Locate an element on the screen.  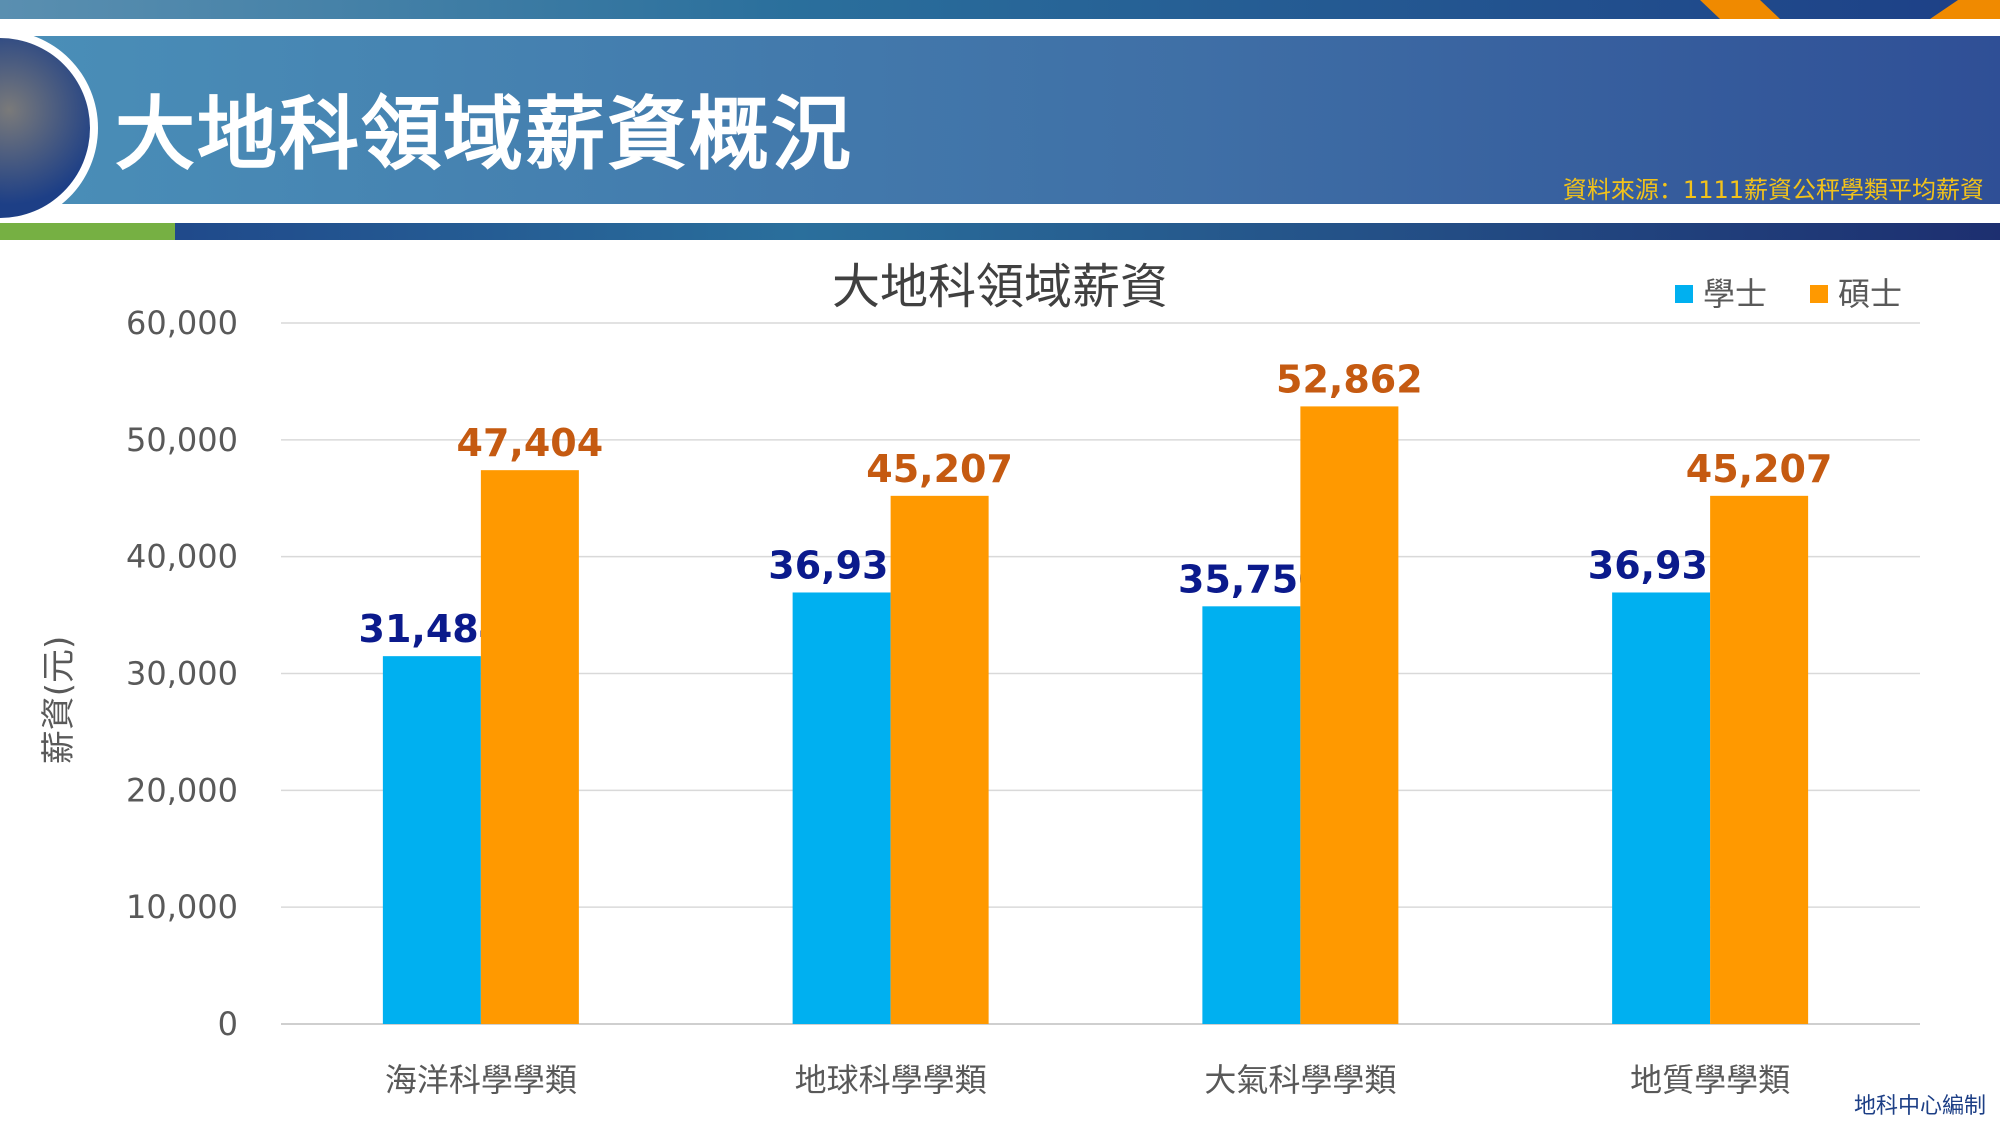
chart-title: 大地科領域薪資 is located at coordinates (1000, 287).